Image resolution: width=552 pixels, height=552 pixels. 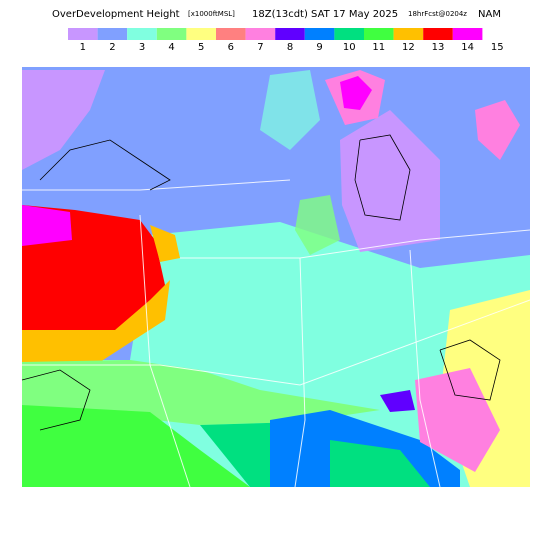 What do you see at coordinates (489, 14) in the screenshot?
I see `model: NAM` at bounding box center [489, 14].